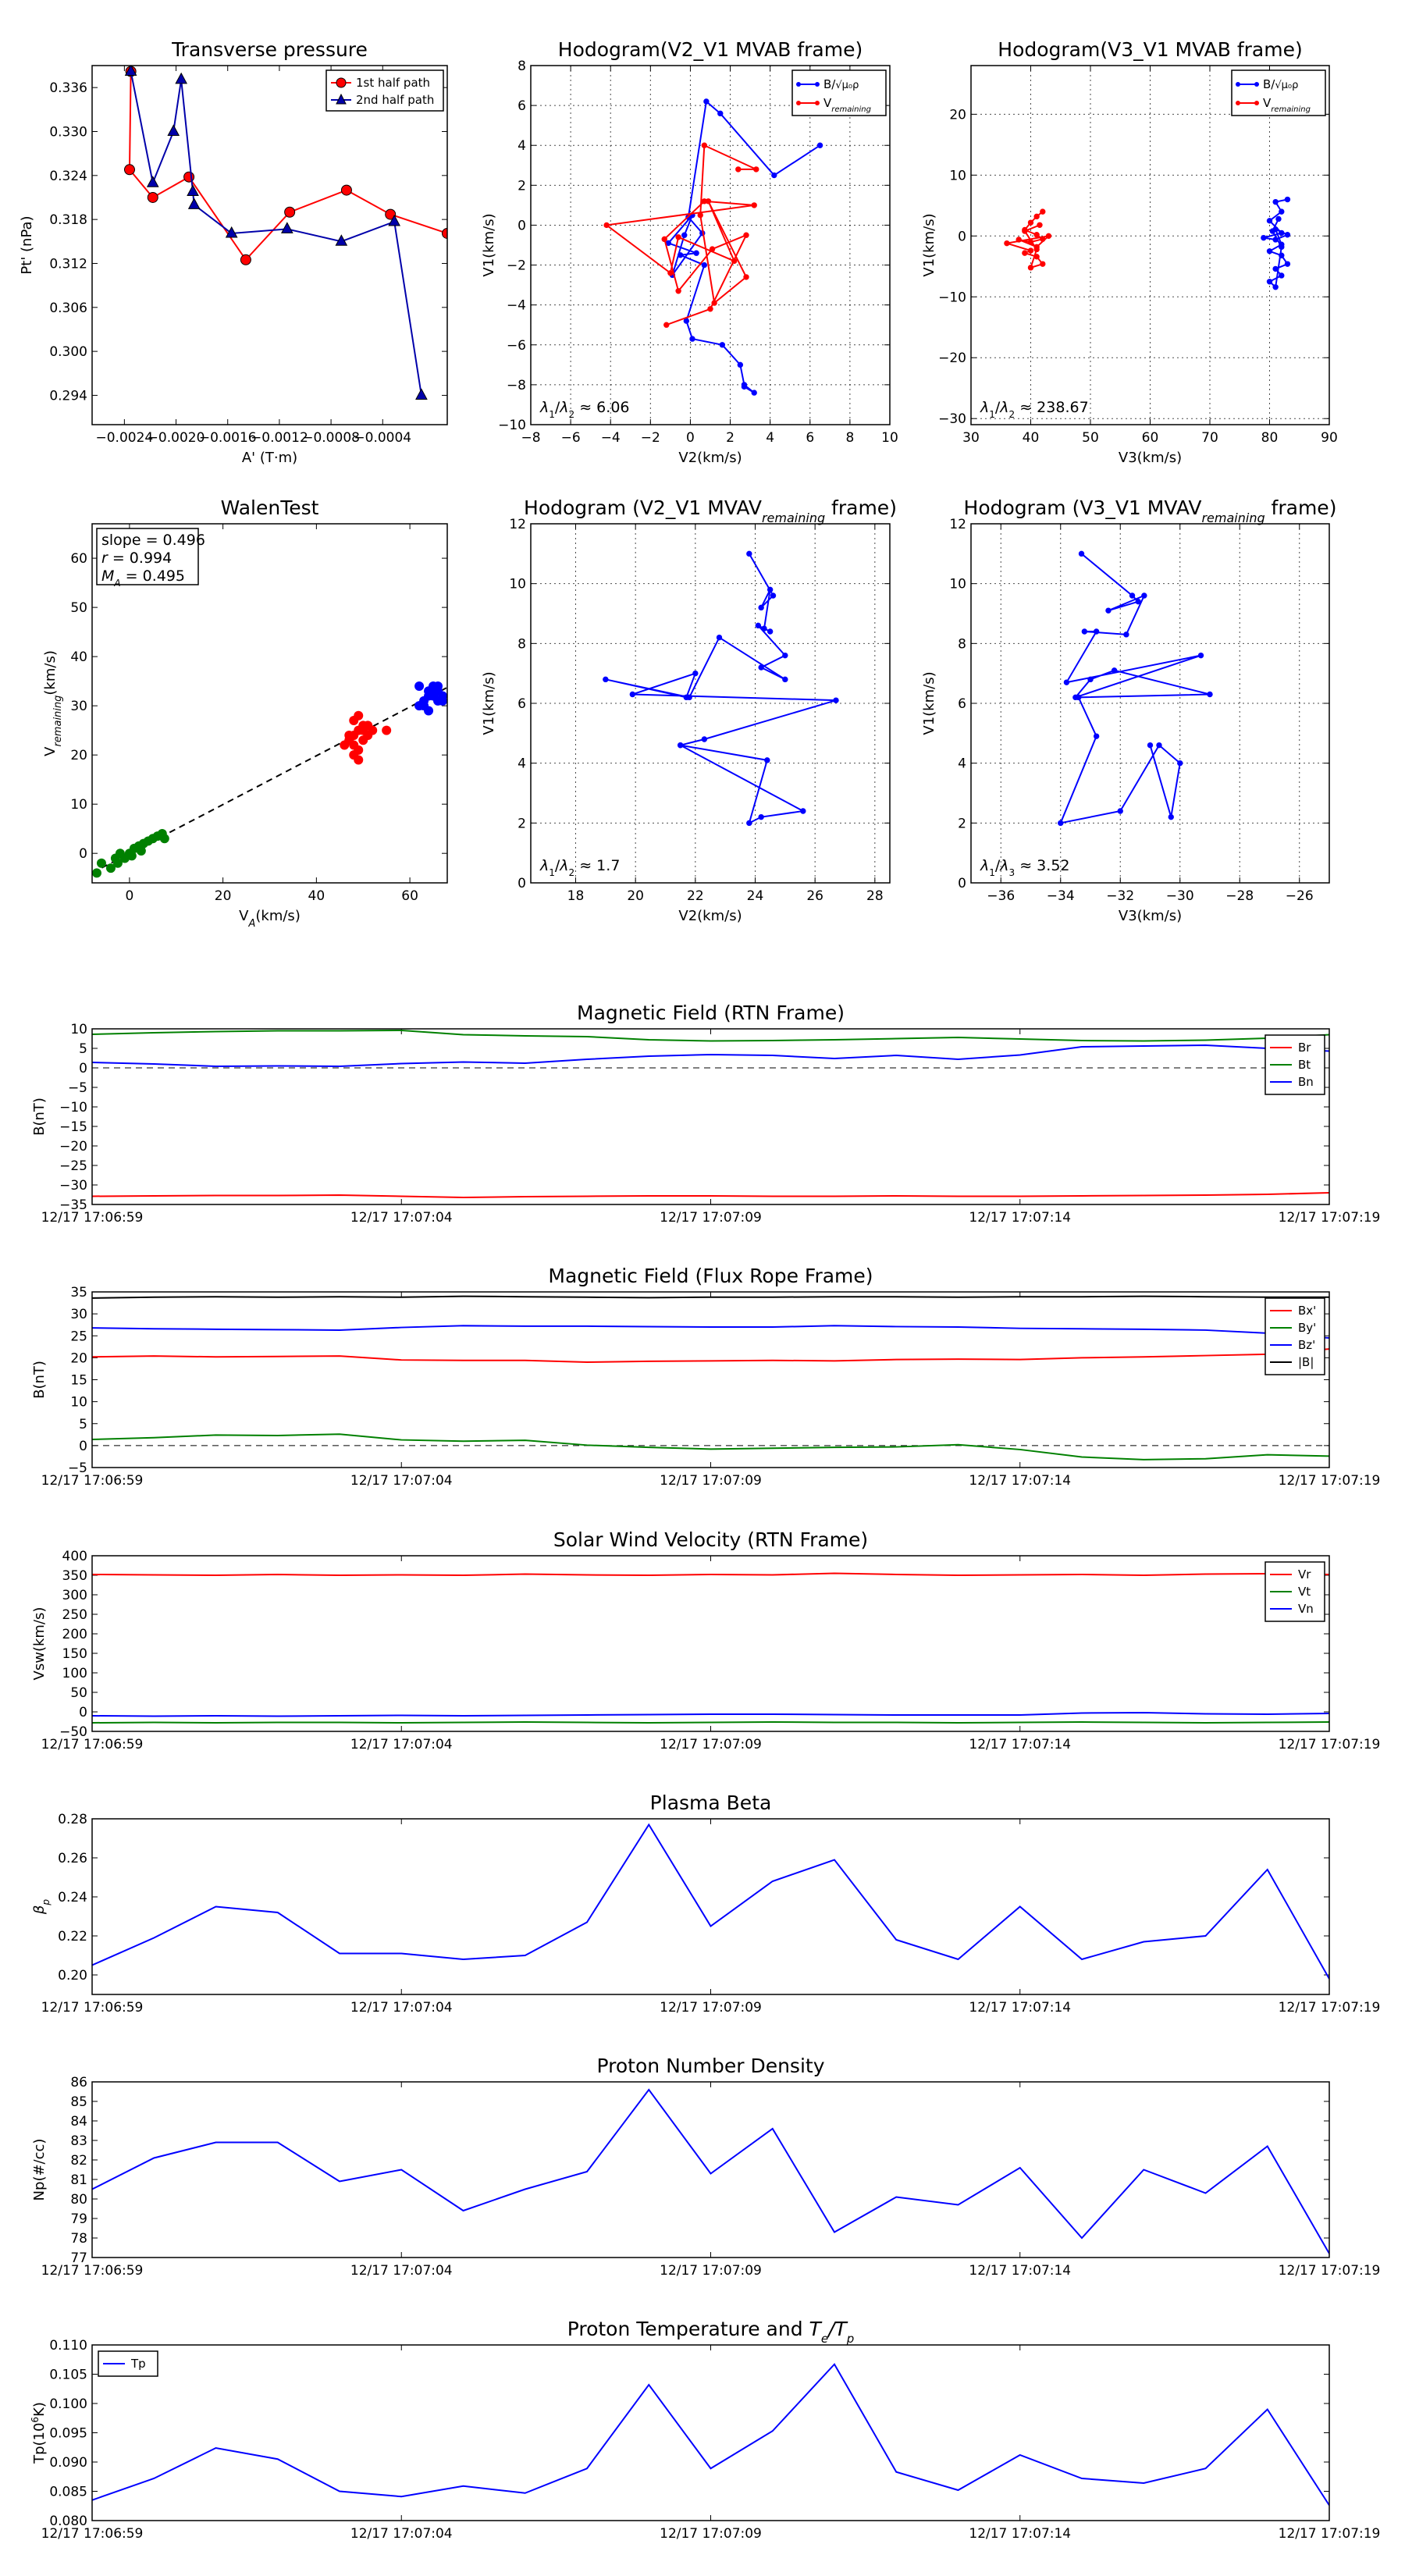  I want to click on y-tick-label: 0.20, so click(72, 1976).